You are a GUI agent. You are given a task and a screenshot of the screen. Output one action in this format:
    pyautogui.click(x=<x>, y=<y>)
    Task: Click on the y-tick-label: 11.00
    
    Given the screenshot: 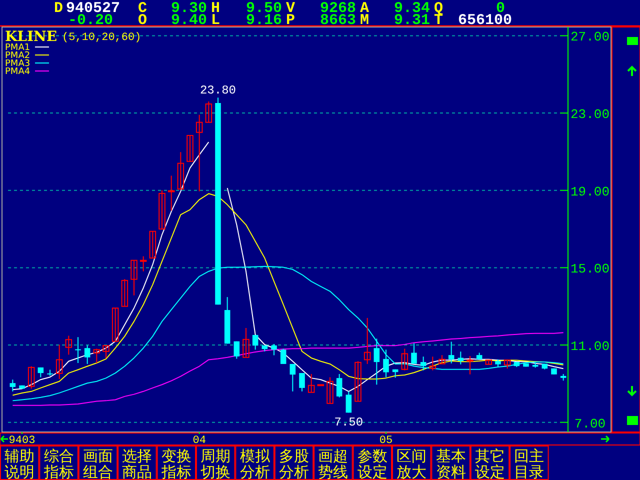 What is the action you would take?
    pyautogui.click(x=590, y=346)
    